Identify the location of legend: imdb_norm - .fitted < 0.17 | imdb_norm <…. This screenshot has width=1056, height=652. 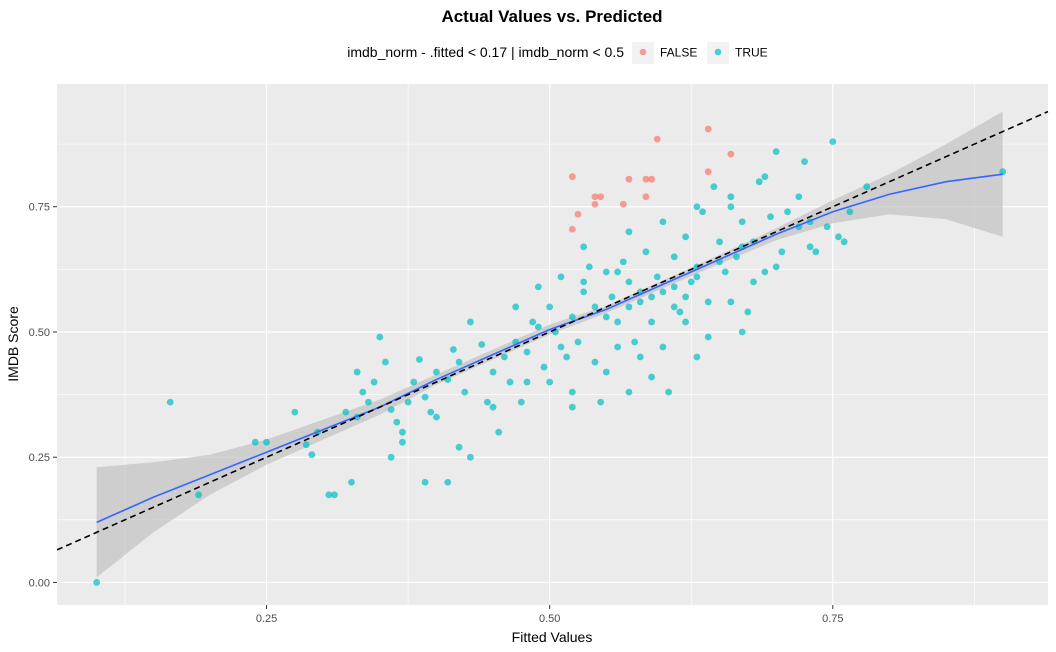
(557, 53).